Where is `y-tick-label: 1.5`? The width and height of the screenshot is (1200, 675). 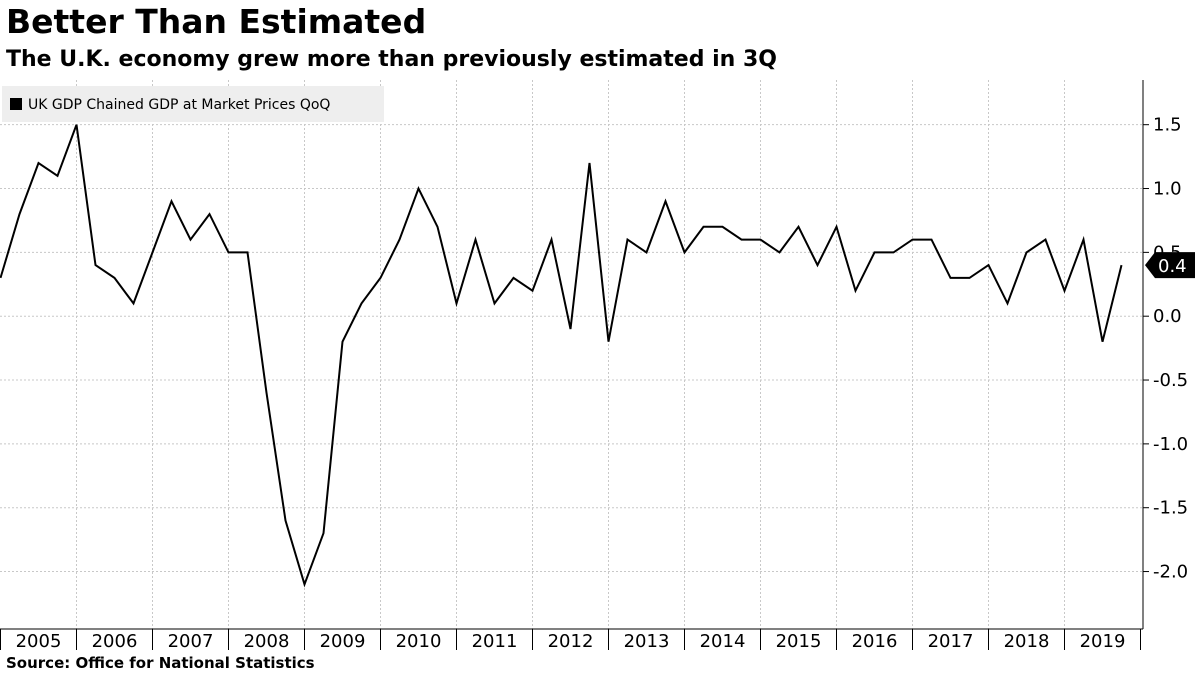
y-tick-label: 1.5 is located at coordinates (1167, 125).